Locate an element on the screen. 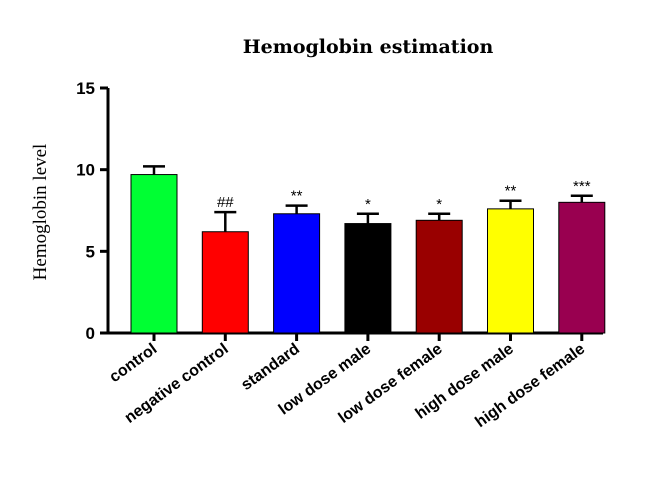 This screenshot has width=648, height=486. y-axis: 0 5 10 15 is located at coordinates (93, 211).